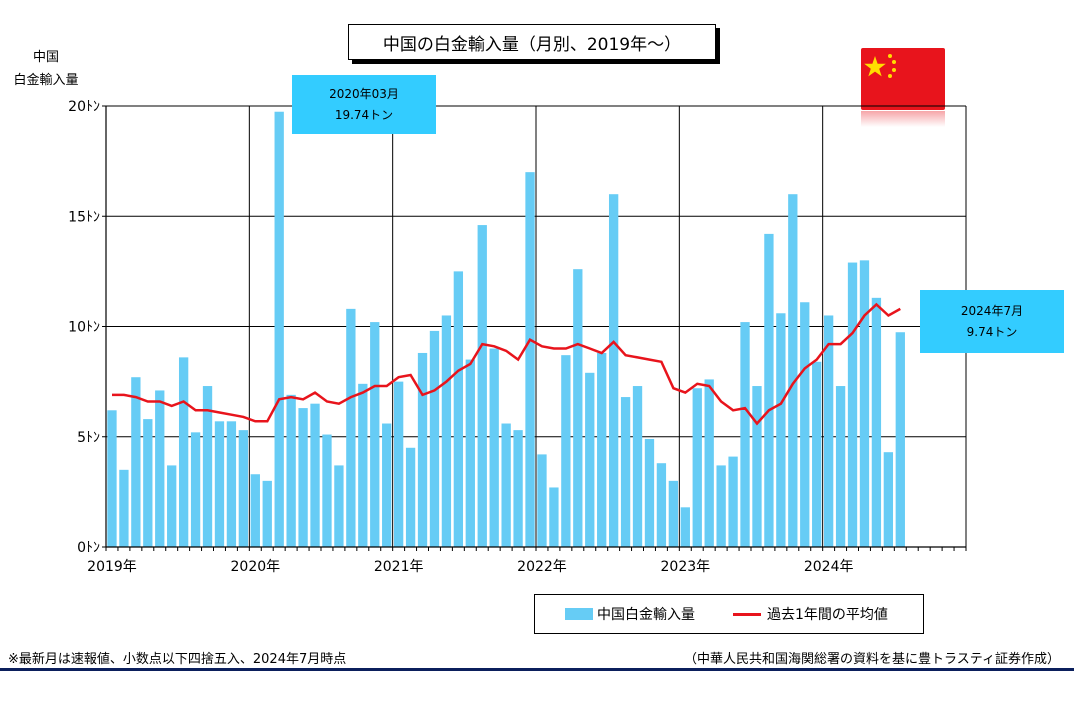 This screenshot has height=707, width=1074. Describe the element at coordinates (872, 659) in the screenshot. I see `source-note: （中華人民共和国海関総署の資料を基に豊トラスティ証券作成）` at that location.